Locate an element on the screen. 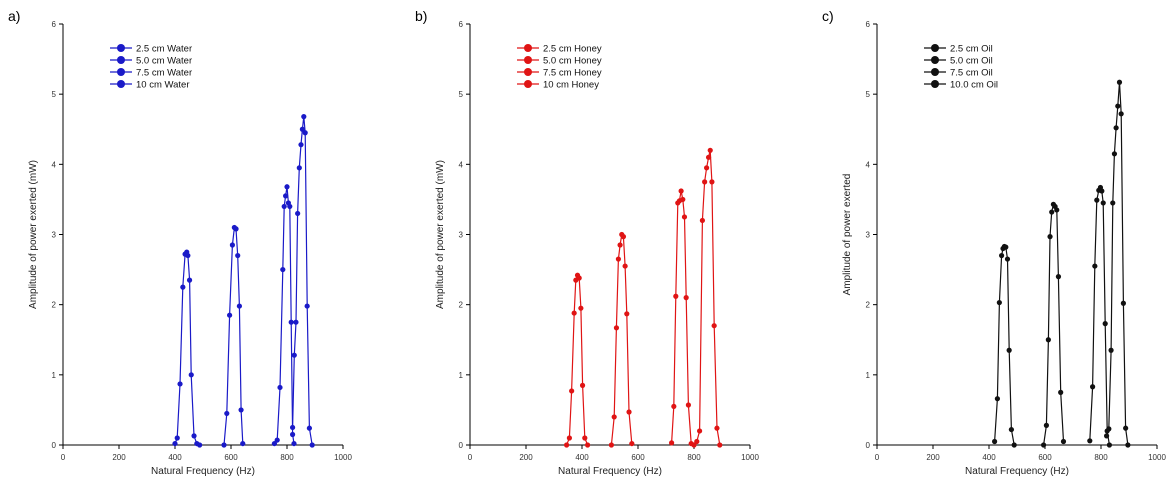 The image size is (1169, 481). x-tick-label: 200 is located at coordinates (526, 457).